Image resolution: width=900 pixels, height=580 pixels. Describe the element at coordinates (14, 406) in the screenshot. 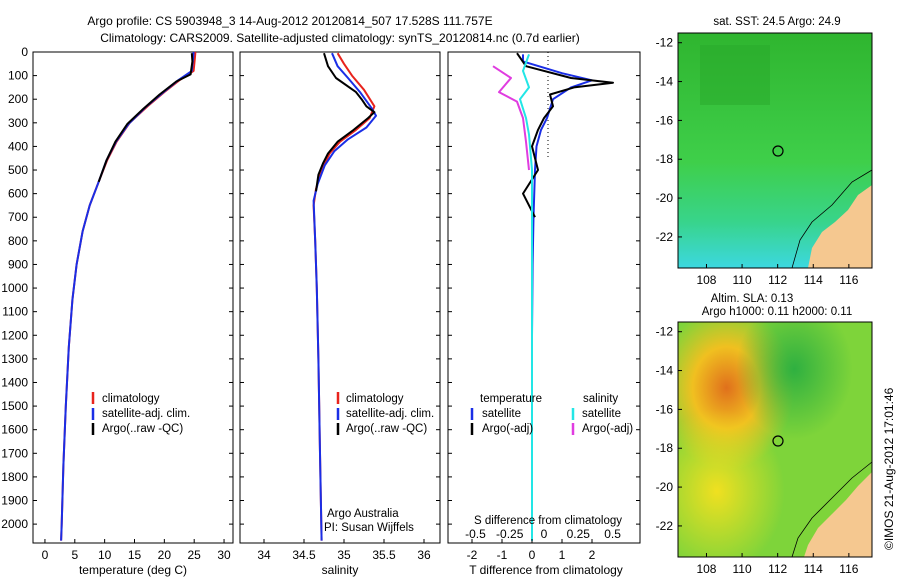

I see `depth-tick-label: 1500` at that location.